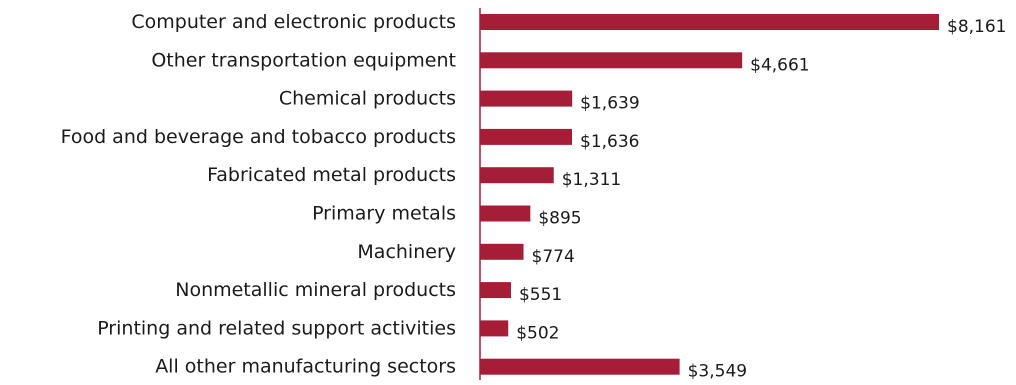 This screenshot has height=385, width=1016. What do you see at coordinates (717, 372) in the screenshot?
I see `value-label: $3,549` at bounding box center [717, 372].